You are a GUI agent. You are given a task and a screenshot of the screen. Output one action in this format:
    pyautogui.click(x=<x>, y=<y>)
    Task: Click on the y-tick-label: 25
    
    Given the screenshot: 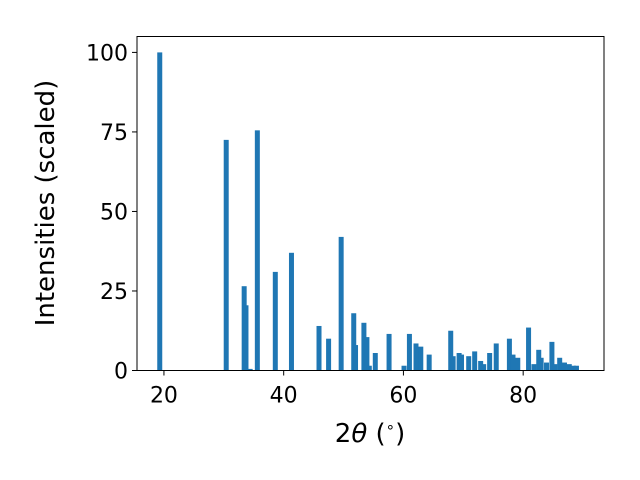 What is the action you would take?
    pyautogui.click(x=114, y=292)
    